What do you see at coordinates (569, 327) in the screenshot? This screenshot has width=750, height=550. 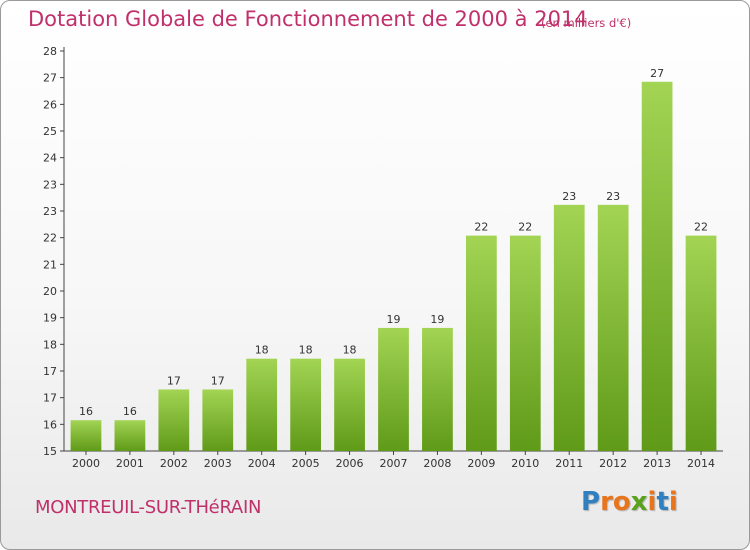 I see `bar-2011` at bounding box center [569, 327].